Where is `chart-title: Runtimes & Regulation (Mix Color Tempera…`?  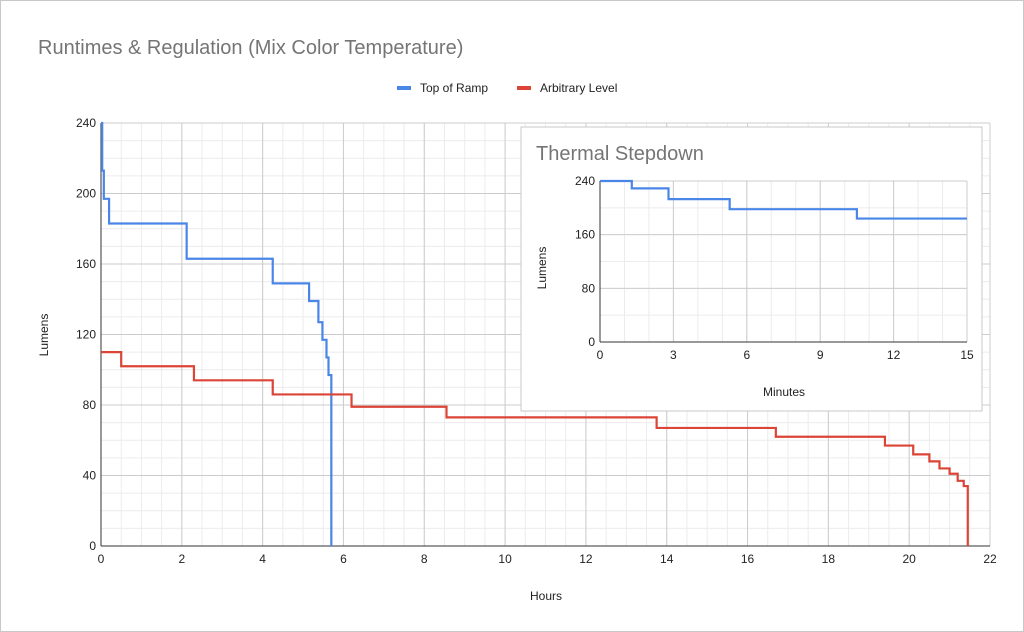
chart-title: Runtimes & Regulation (Mix Color Tempera… is located at coordinates (250, 48).